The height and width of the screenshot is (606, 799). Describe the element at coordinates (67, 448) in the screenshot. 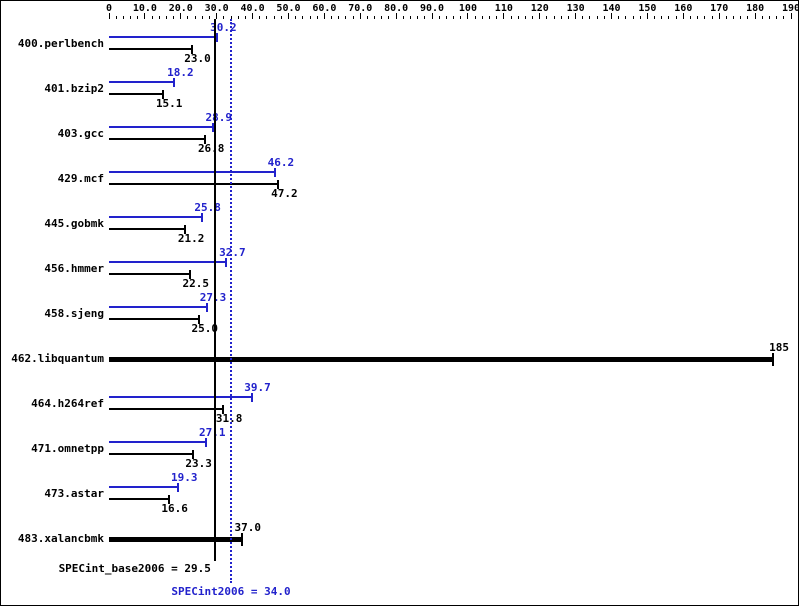

I see `benchmark-label: 471.omnetpp` at that location.